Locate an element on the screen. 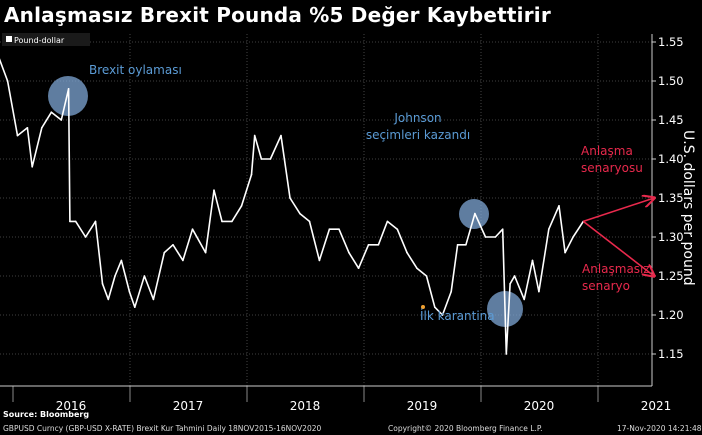 The image size is (702, 435). y-tick-label: 1.25 is located at coordinates (671, 276).